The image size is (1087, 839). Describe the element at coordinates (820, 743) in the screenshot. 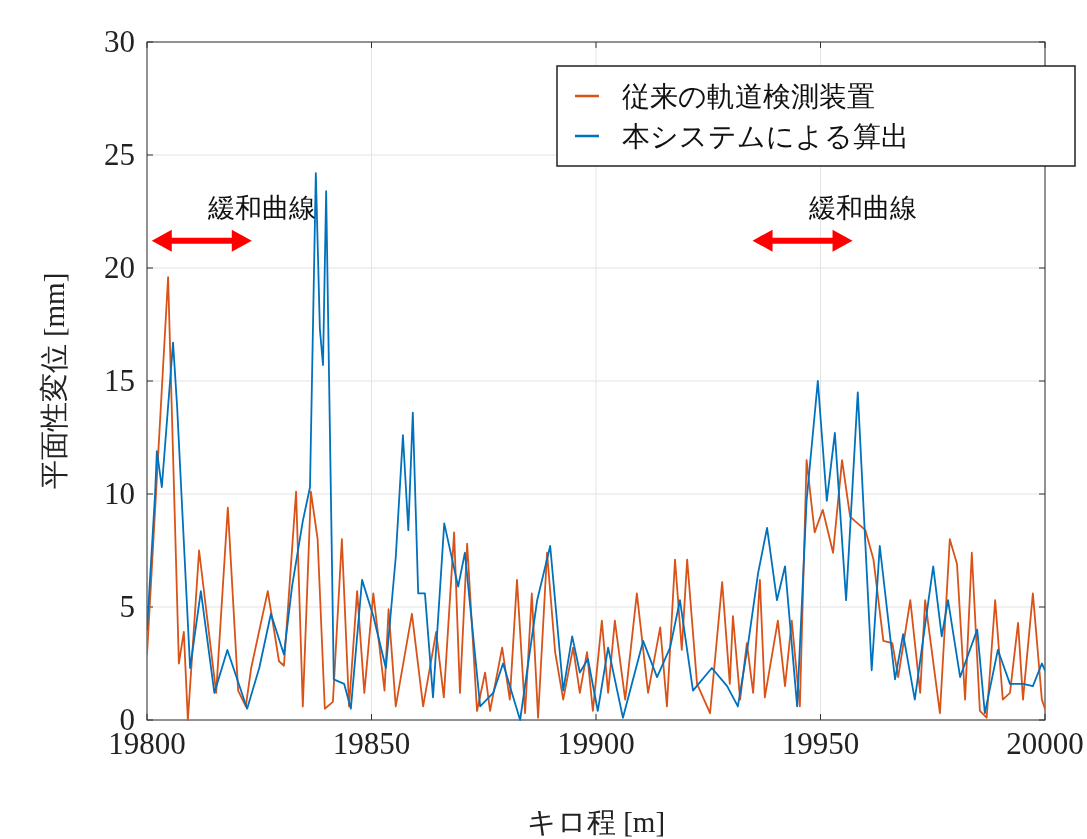

I see `x-tick-label: 19950` at that location.